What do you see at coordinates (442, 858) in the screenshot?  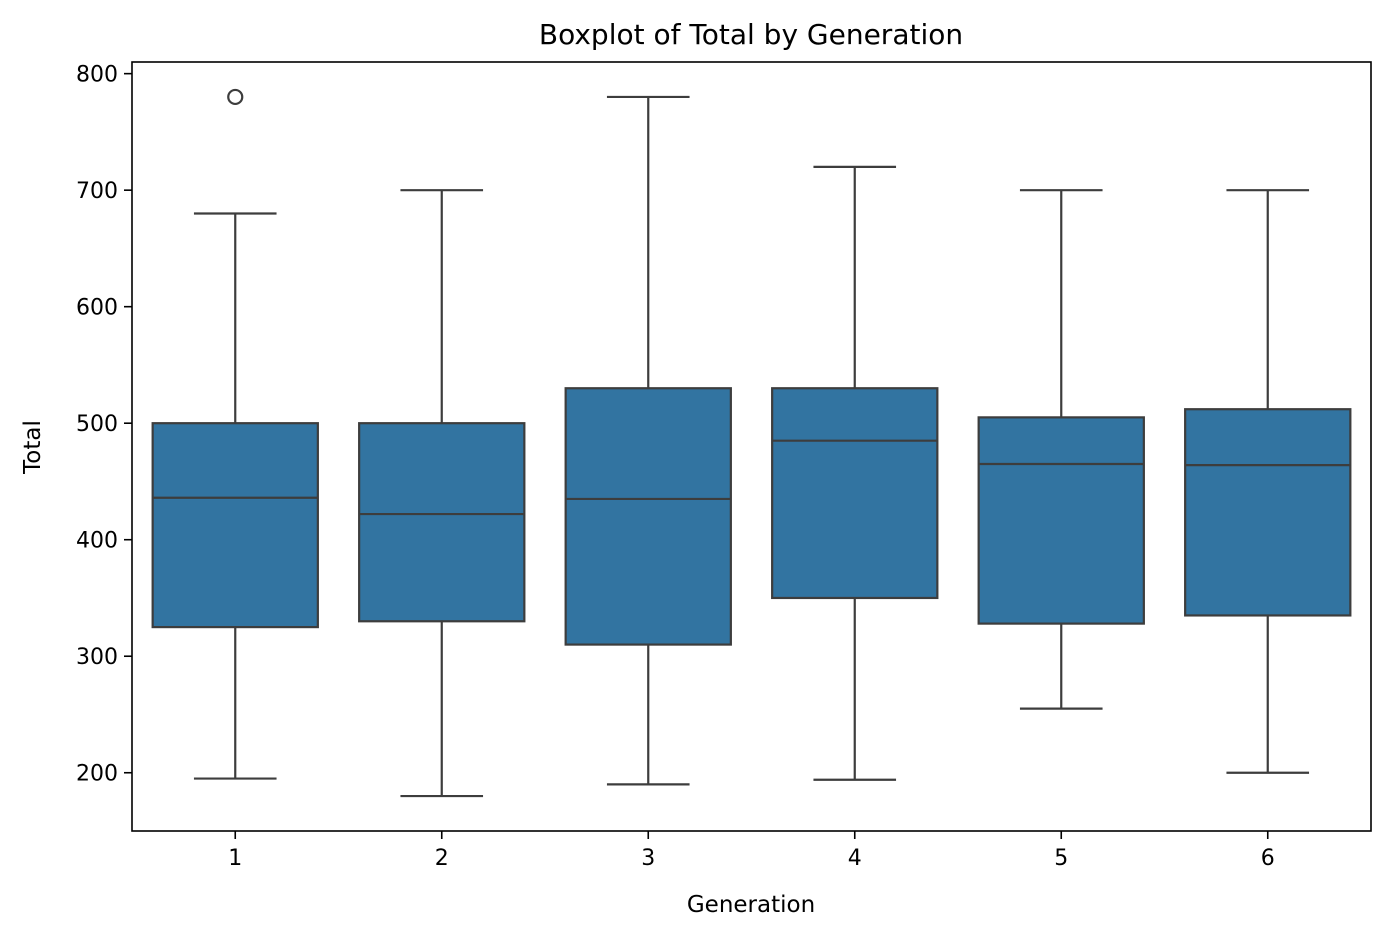 I see `x-tick-label: 2` at bounding box center [442, 858].